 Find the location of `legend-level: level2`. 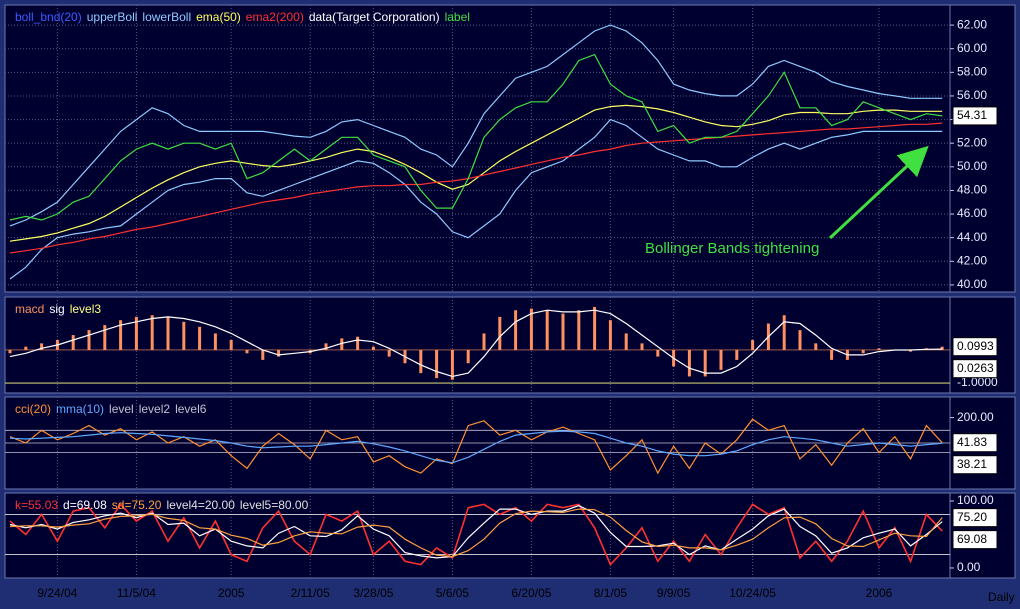

legend-level: level2 is located at coordinates (155, 409).